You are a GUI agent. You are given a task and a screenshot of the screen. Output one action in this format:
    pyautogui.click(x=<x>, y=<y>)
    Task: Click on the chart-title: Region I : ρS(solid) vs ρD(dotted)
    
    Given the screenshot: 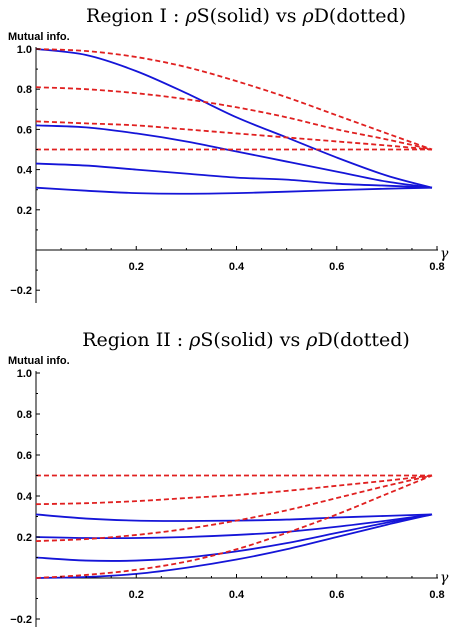 What is the action you would take?
    pyautogui.click(x=246, y=16)
    